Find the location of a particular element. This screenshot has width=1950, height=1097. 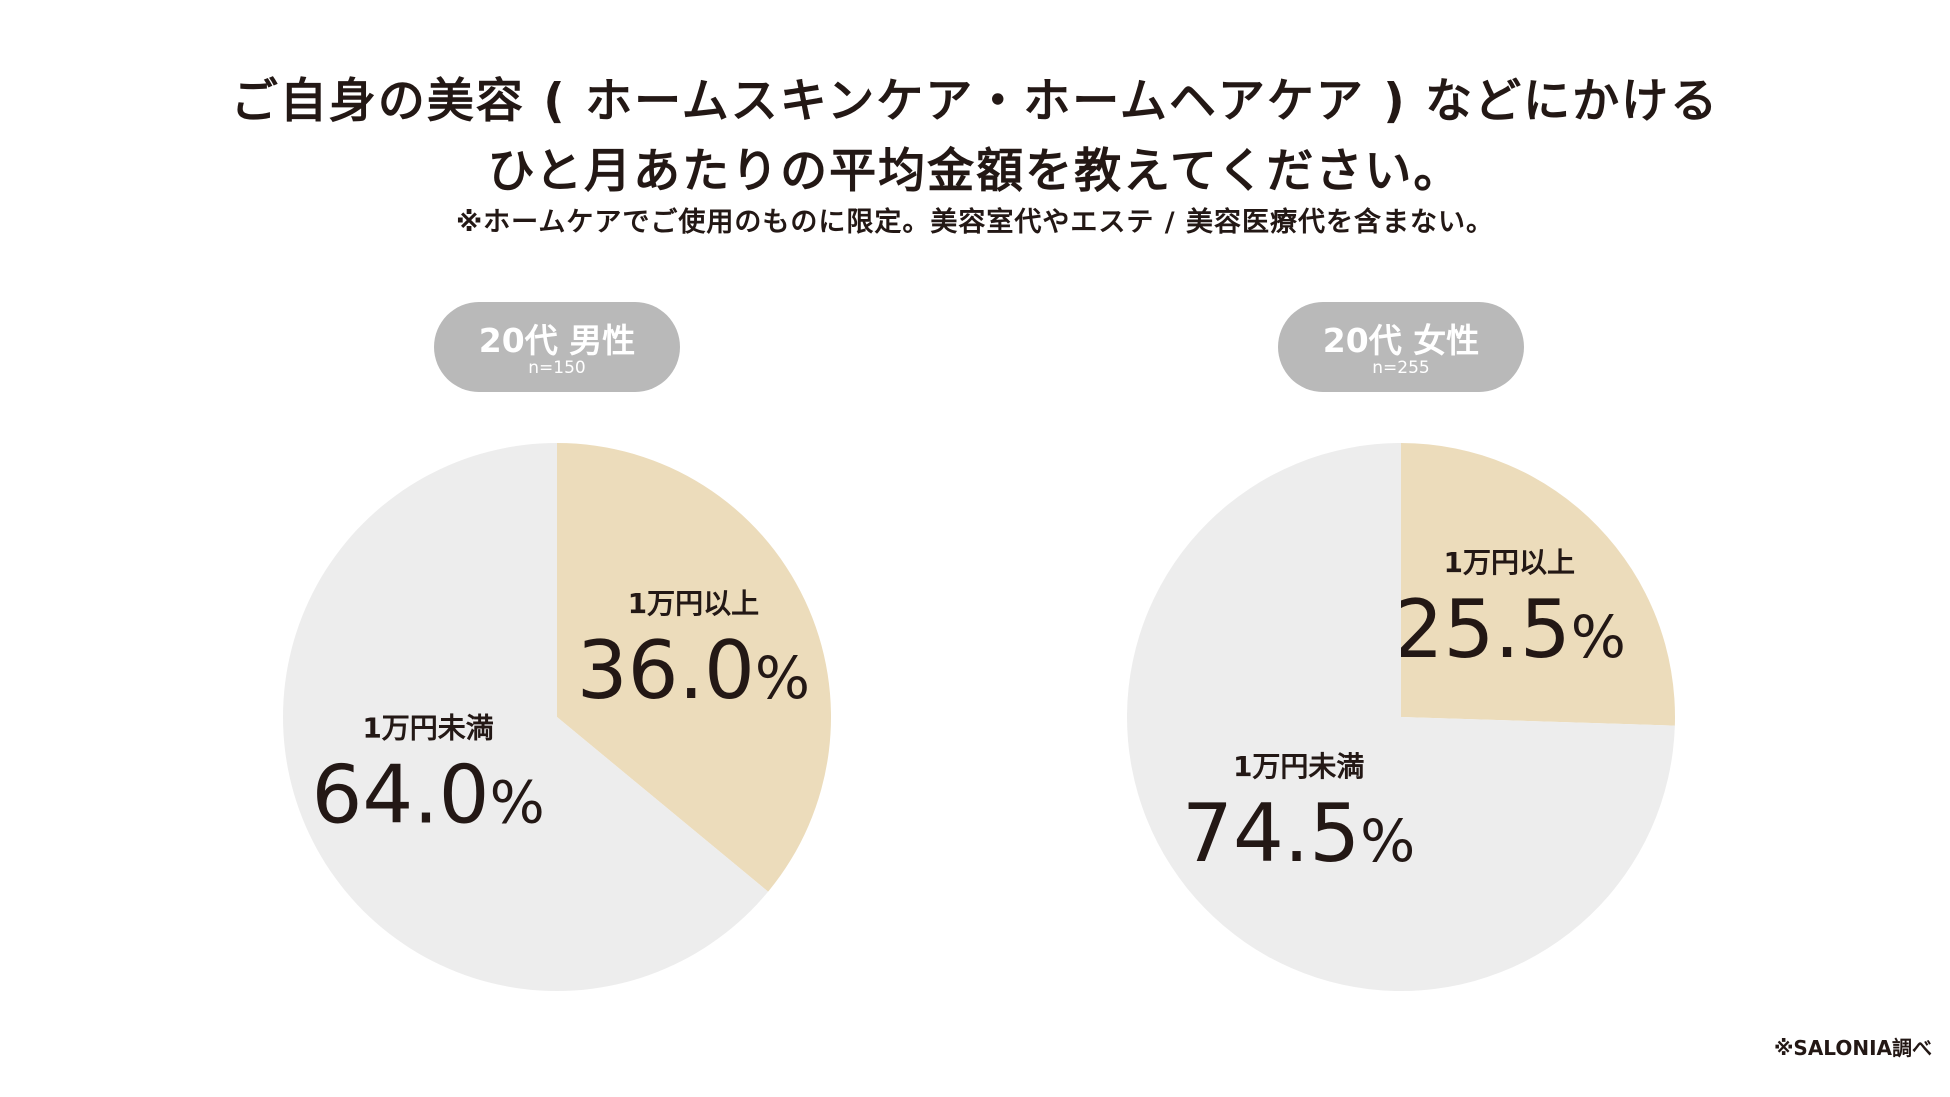

slice-value-number: 64.0 is located at coordinates (400, 795).